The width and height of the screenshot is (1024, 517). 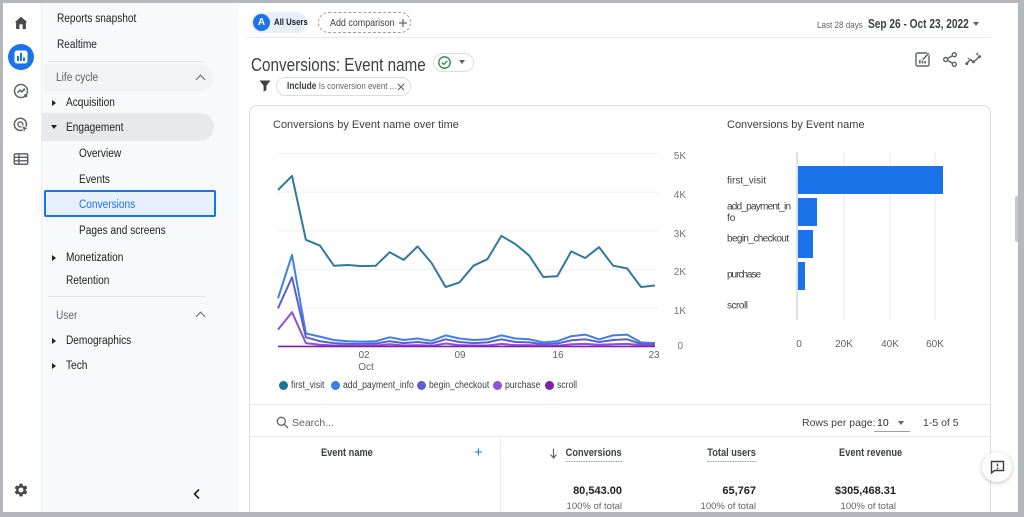 I want to click on svg-text: purchase, so click(x=744, y=275).